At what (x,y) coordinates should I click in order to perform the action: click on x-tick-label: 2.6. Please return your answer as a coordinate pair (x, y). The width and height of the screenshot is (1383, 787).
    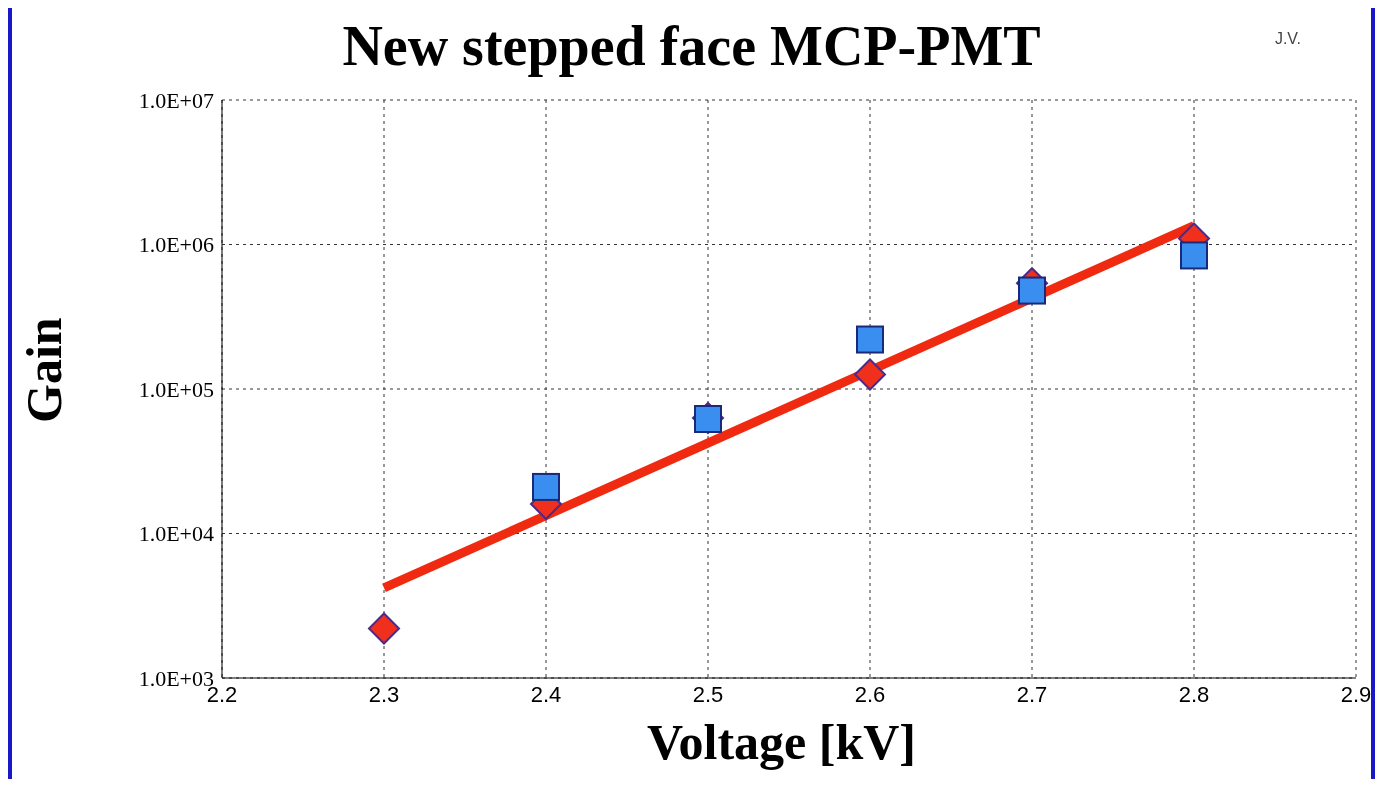
    Looking at the image, I should click on (870, 694).